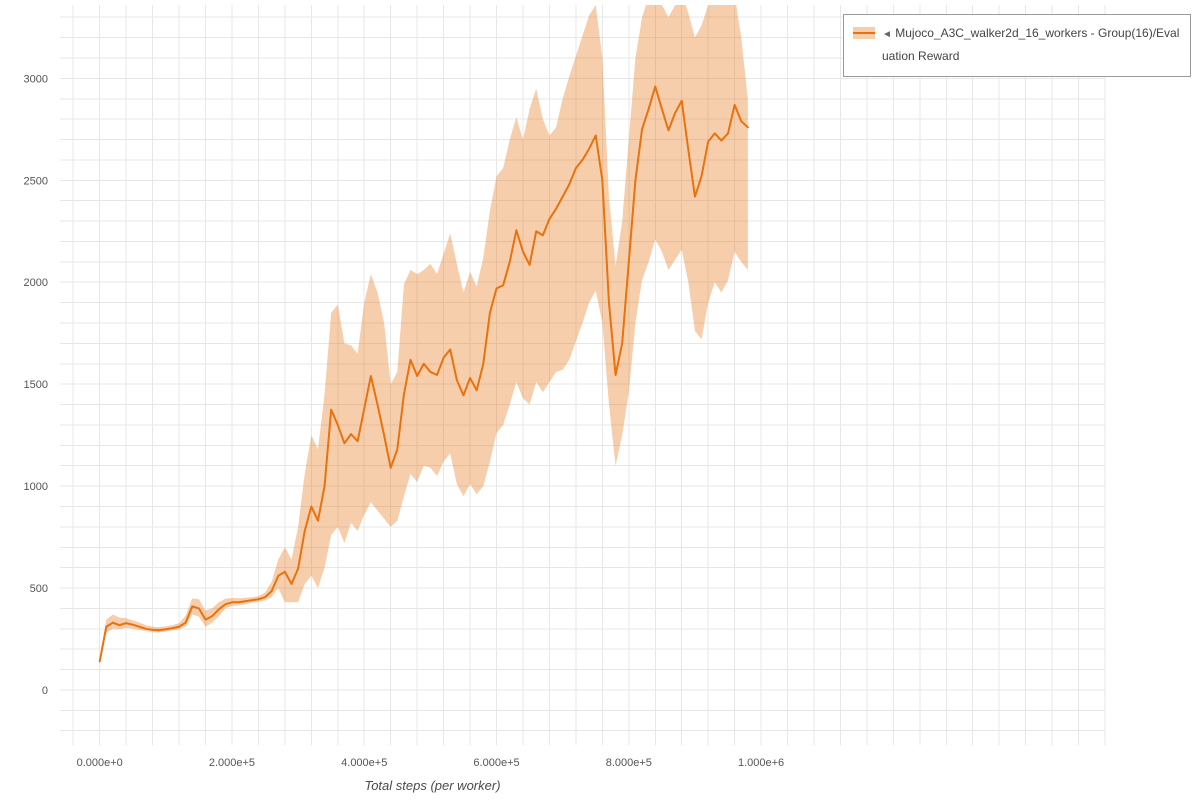 This screenshot has height=800, width=1200. What do you see at coordinates (36, 487) in the screenshot?
I see `svg-text: 1000` at bounding box center [36, 487].